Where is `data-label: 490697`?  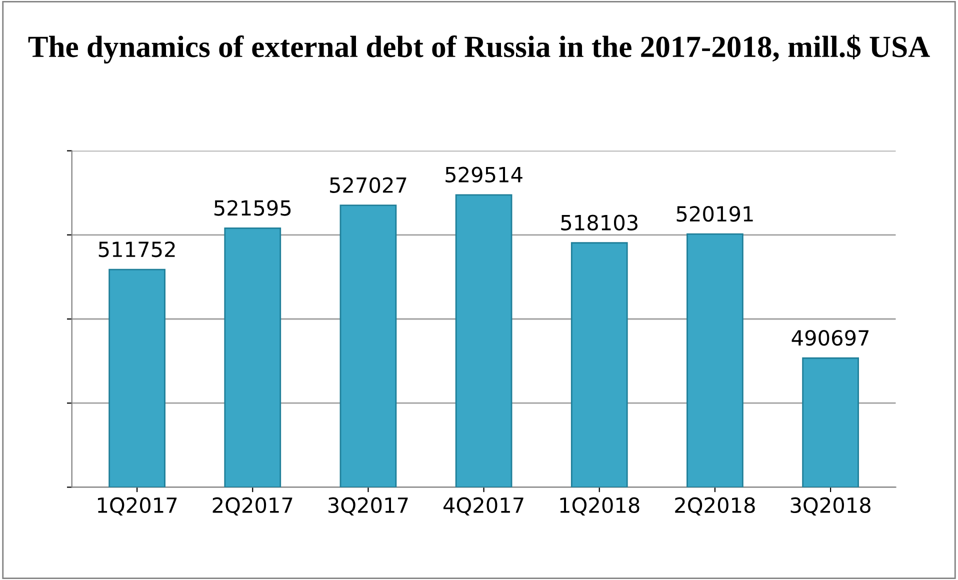
data-label: 490697 is located at coordinates (830, 338).